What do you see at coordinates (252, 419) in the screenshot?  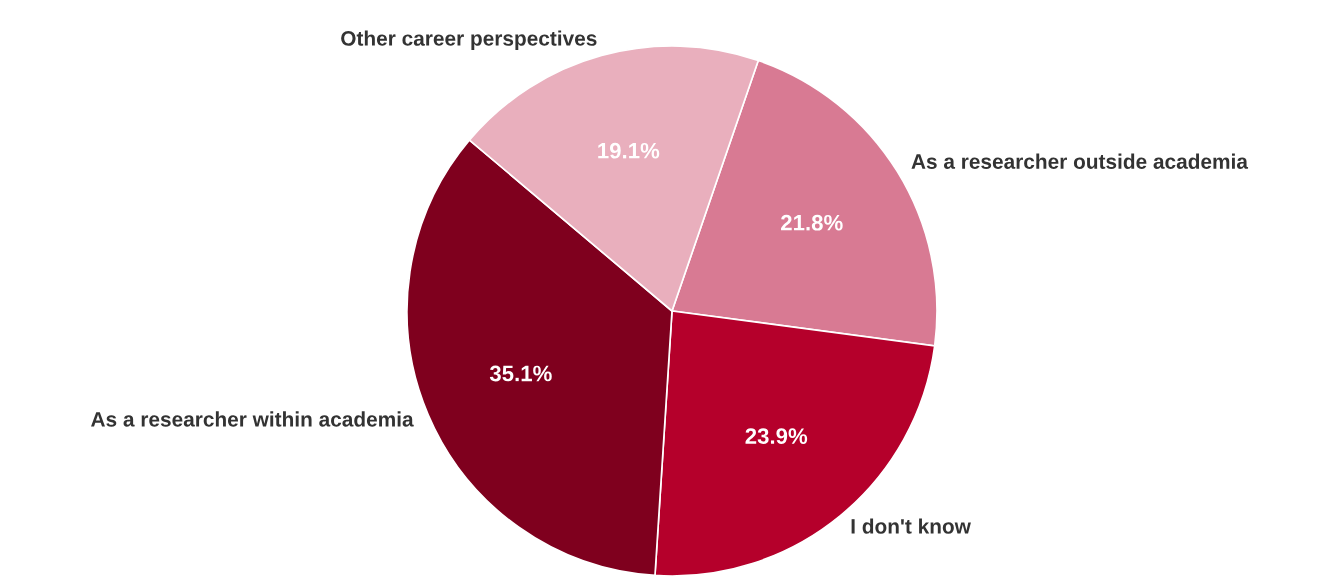 I see `slice-label: As a researcher within academia` at bounding box center [252, 419].